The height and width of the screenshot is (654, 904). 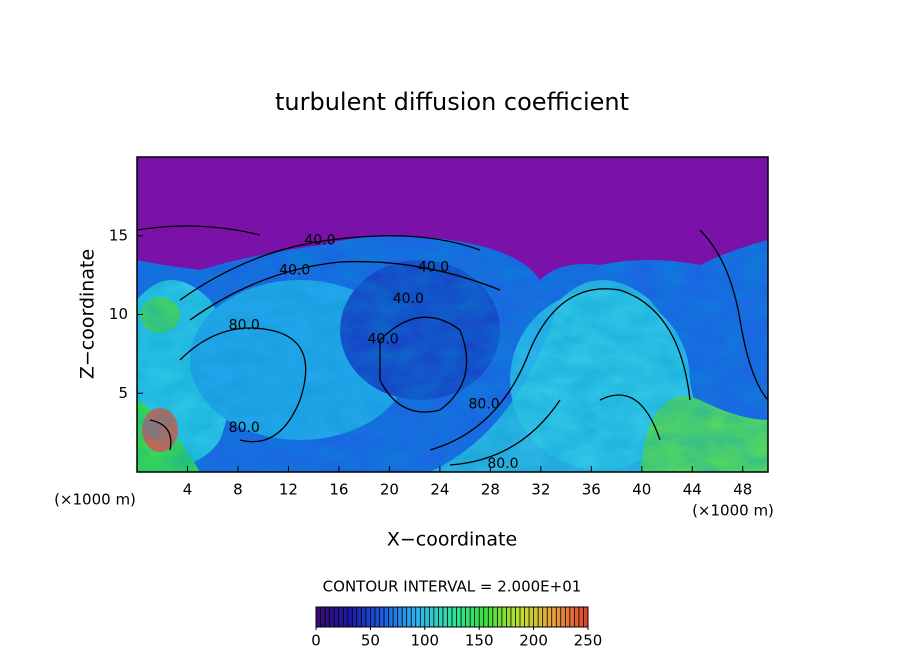 What do you see at coordinates (118, 235) in the screenshot?
I see `y-tick-label: 15` at bounding box center [118, 235].